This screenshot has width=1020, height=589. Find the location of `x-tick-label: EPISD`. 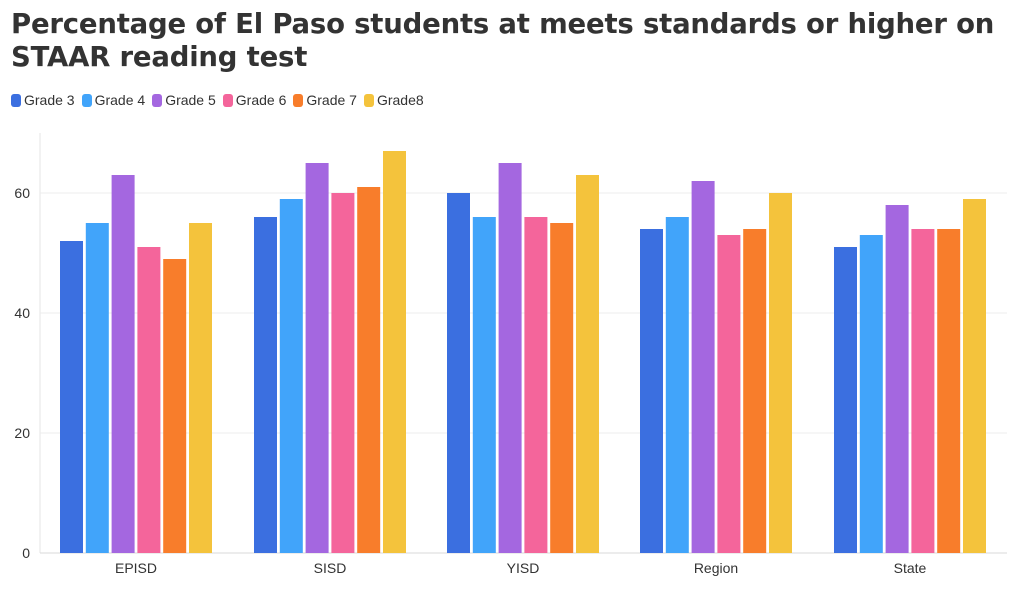

x-tick-label: EPISD is located at coordinates (136, 568).